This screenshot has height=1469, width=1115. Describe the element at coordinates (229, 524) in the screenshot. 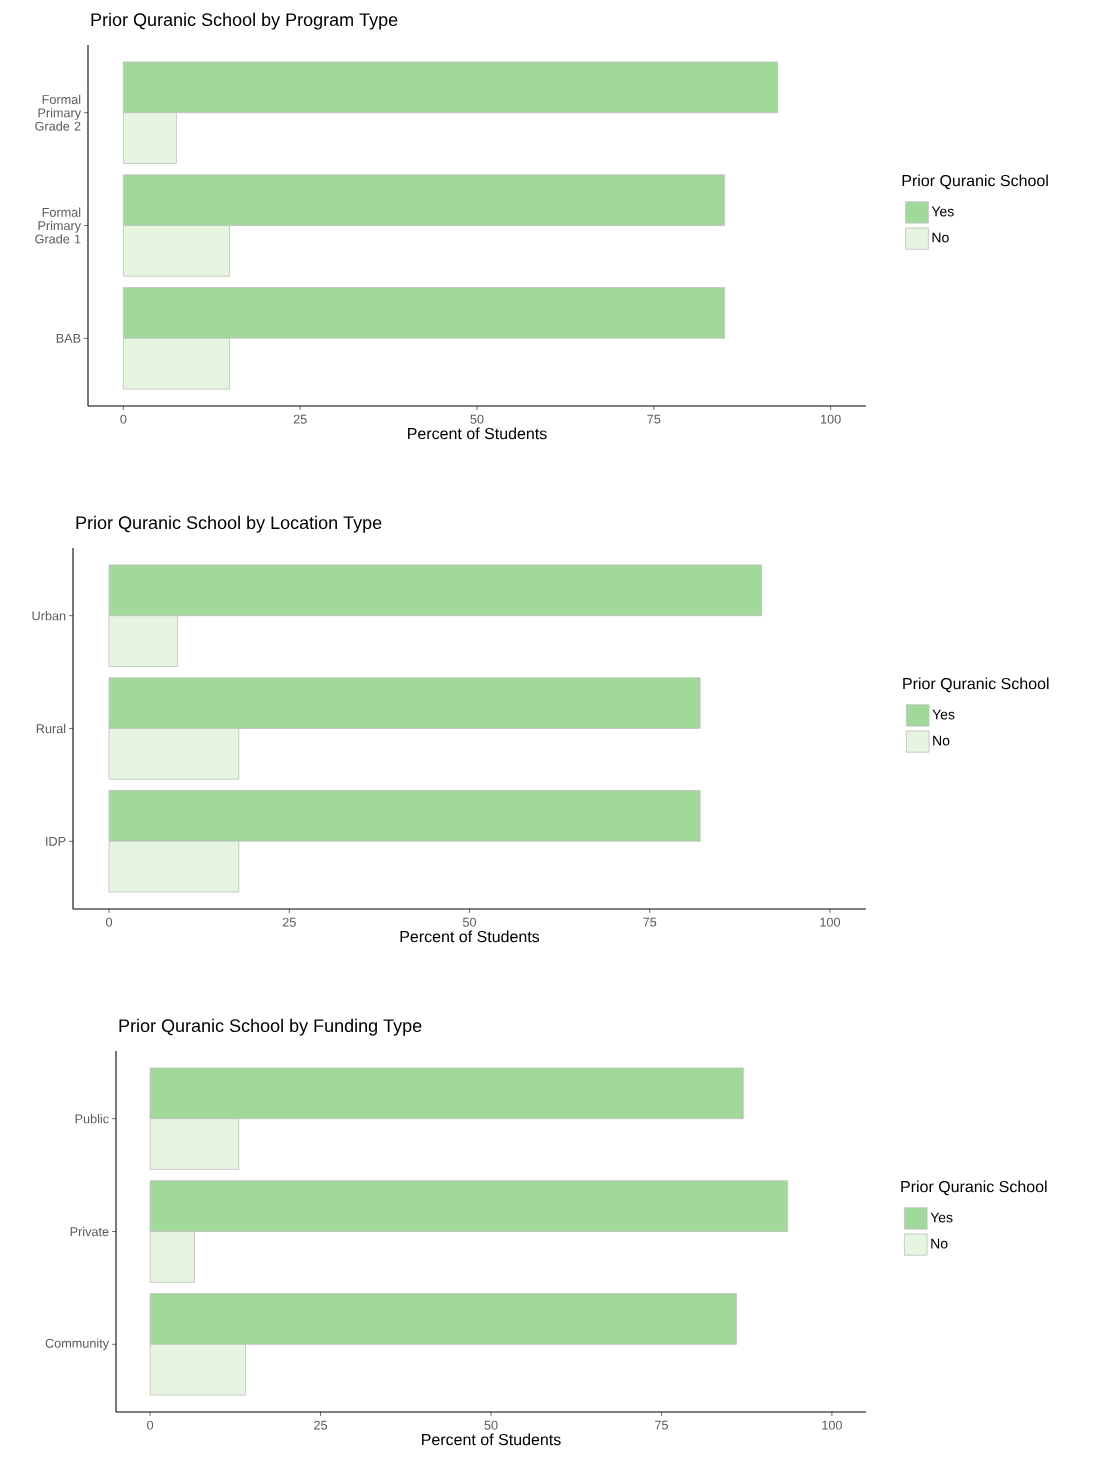

I see `chart-title: Prior Quranic School by Location Type` at that location.